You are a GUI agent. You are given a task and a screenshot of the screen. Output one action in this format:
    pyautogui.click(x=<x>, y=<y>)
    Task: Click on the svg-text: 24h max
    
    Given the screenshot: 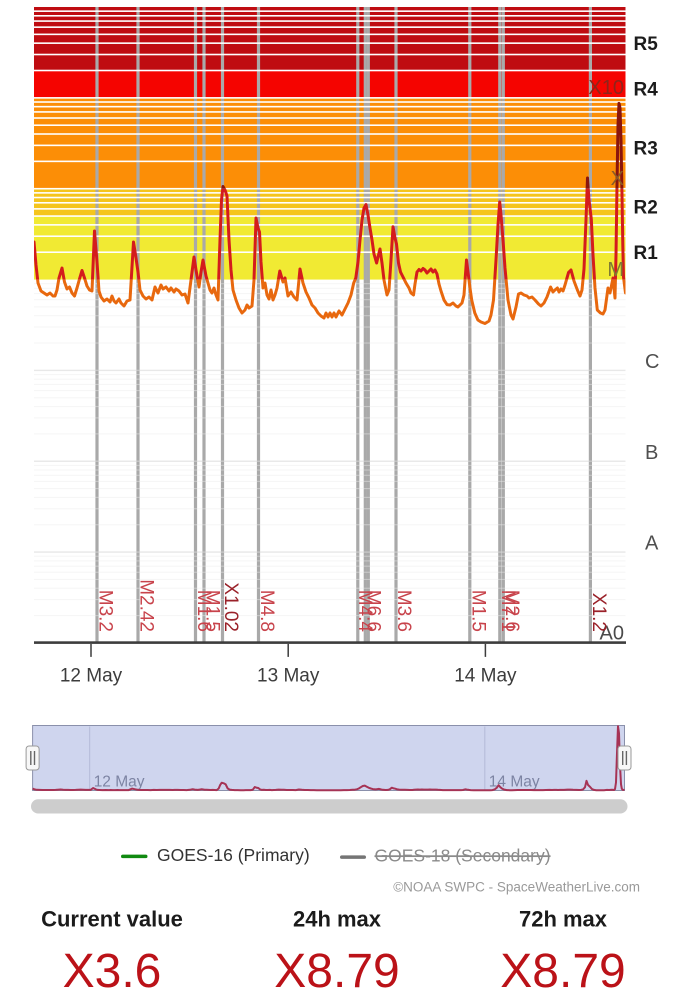 What is the action you would take?
    pyautogui.click(x=337, y=919)
    